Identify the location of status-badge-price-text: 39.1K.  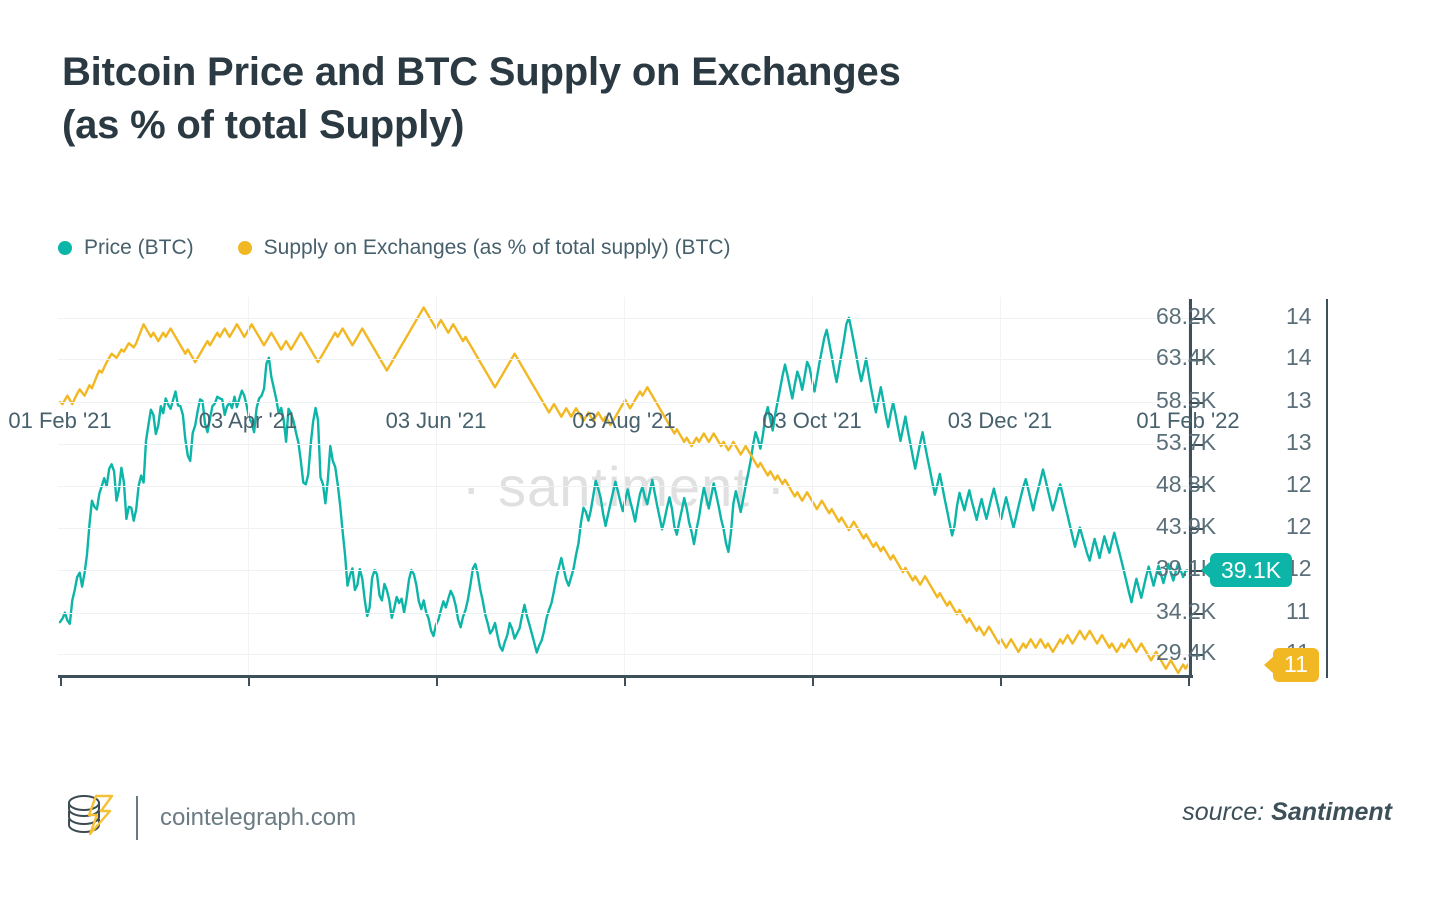
(1251, 569).